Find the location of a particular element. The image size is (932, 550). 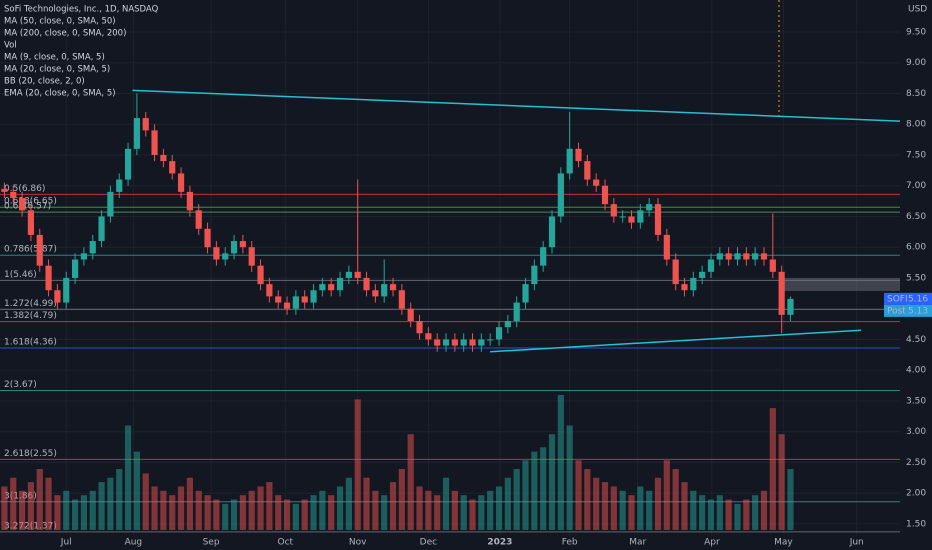

fib-label: 2(3.67) is located at coordinates (20, 385).